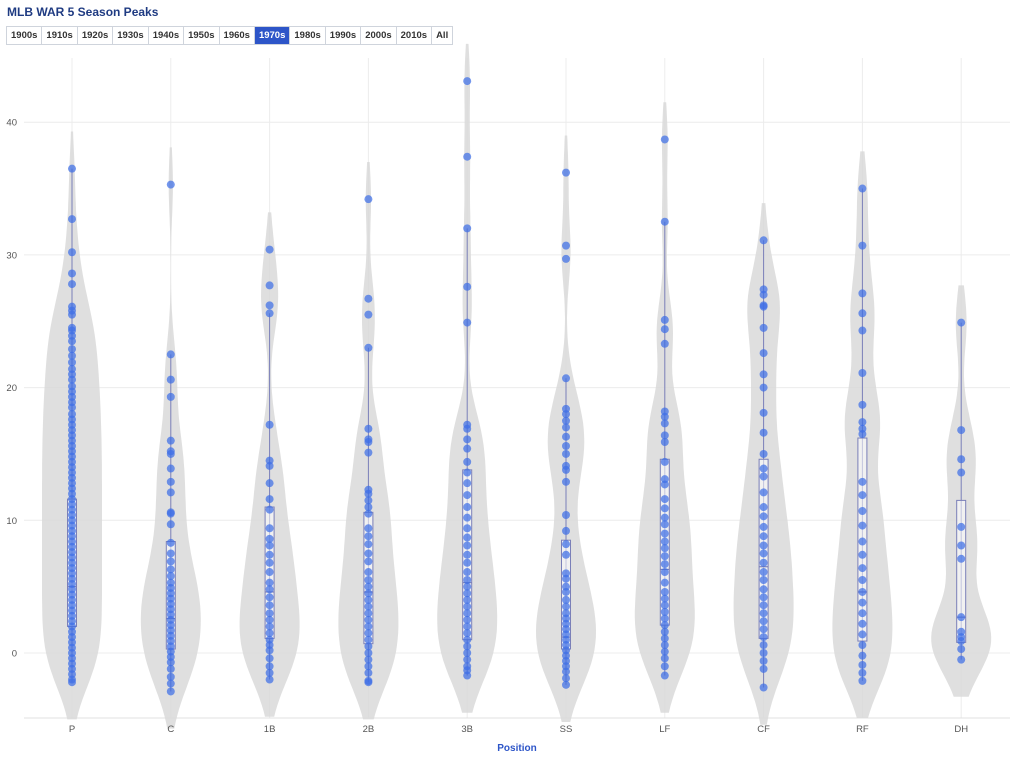 This screenshot has width=1024, height=766. Describe the element at coordinates (166, 35) in the screenshot. I see `decade-button-1940s: 1940s` at that location.